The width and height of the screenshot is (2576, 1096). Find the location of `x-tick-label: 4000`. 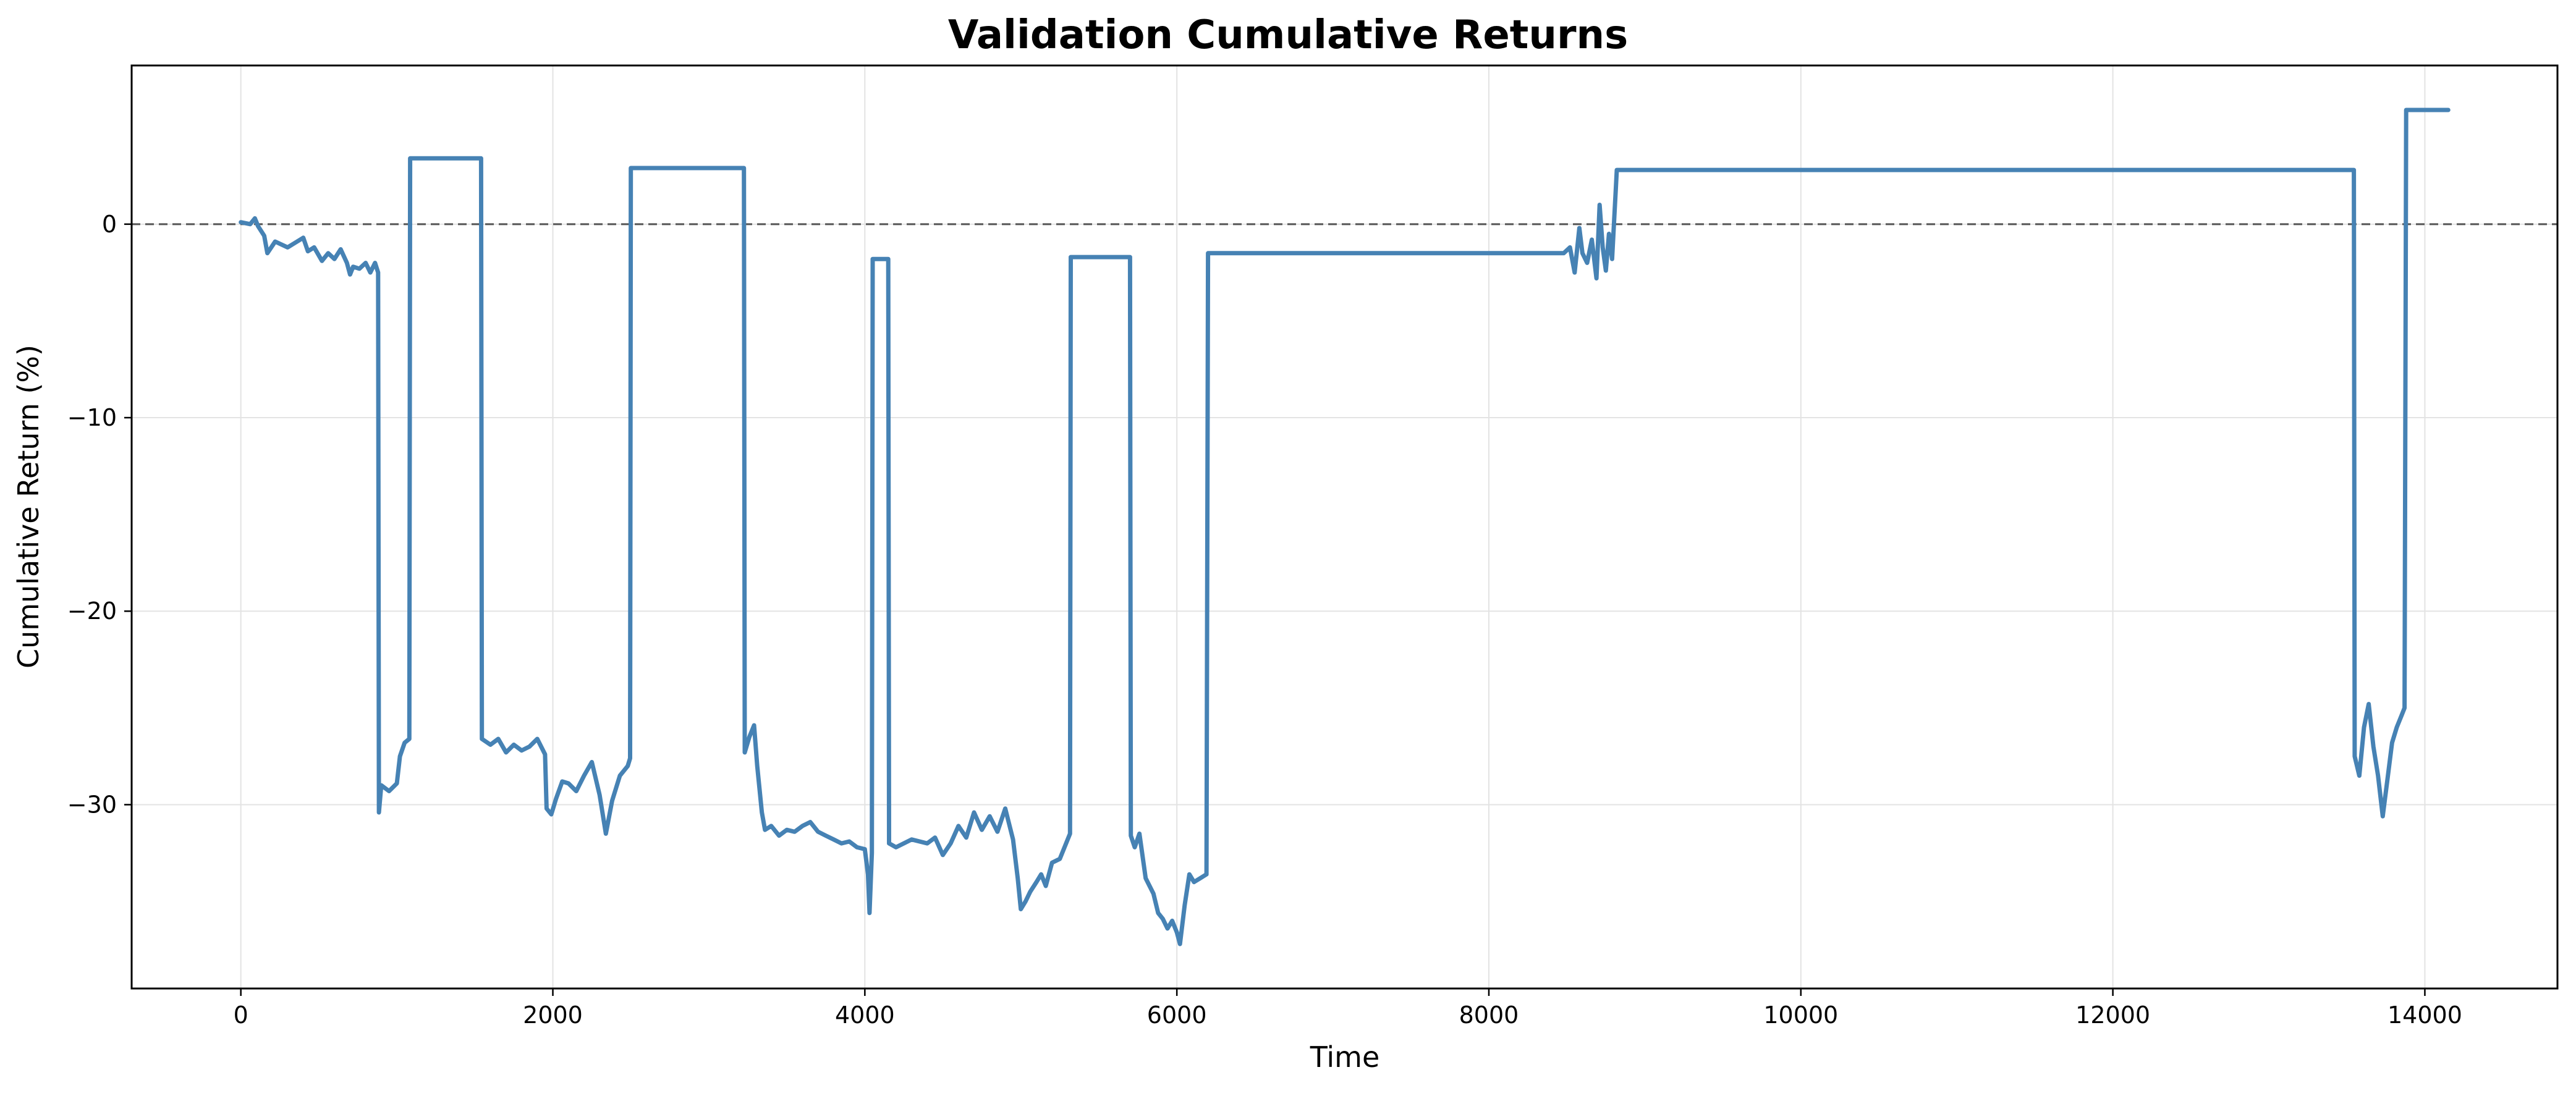

x-tick-label: 4000 is located at coordinates (865, 1015).